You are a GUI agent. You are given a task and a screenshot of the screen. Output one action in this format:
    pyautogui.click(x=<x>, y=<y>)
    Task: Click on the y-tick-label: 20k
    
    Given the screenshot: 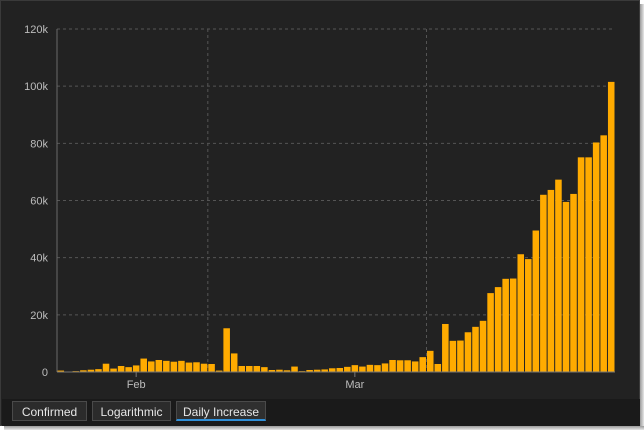 What is the action you would take?
    pyautogui.click(x=39, y=316)
    